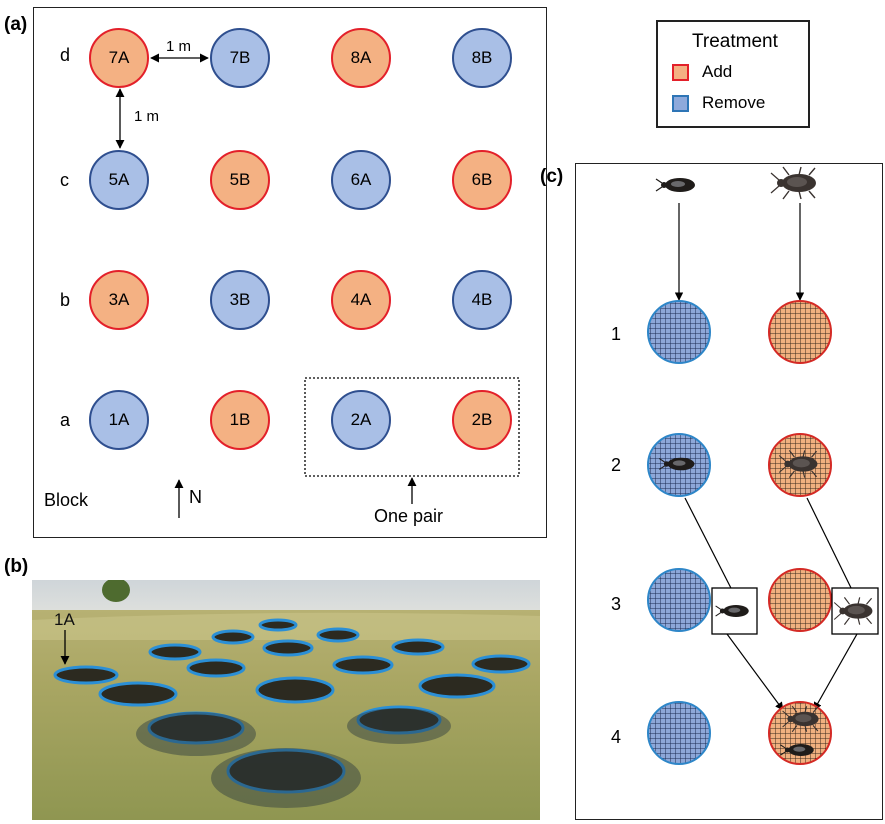  Describe the element at coordinates (147, 116) in the screenshot. I see `distance-label-vertical: 1 m` at that location.